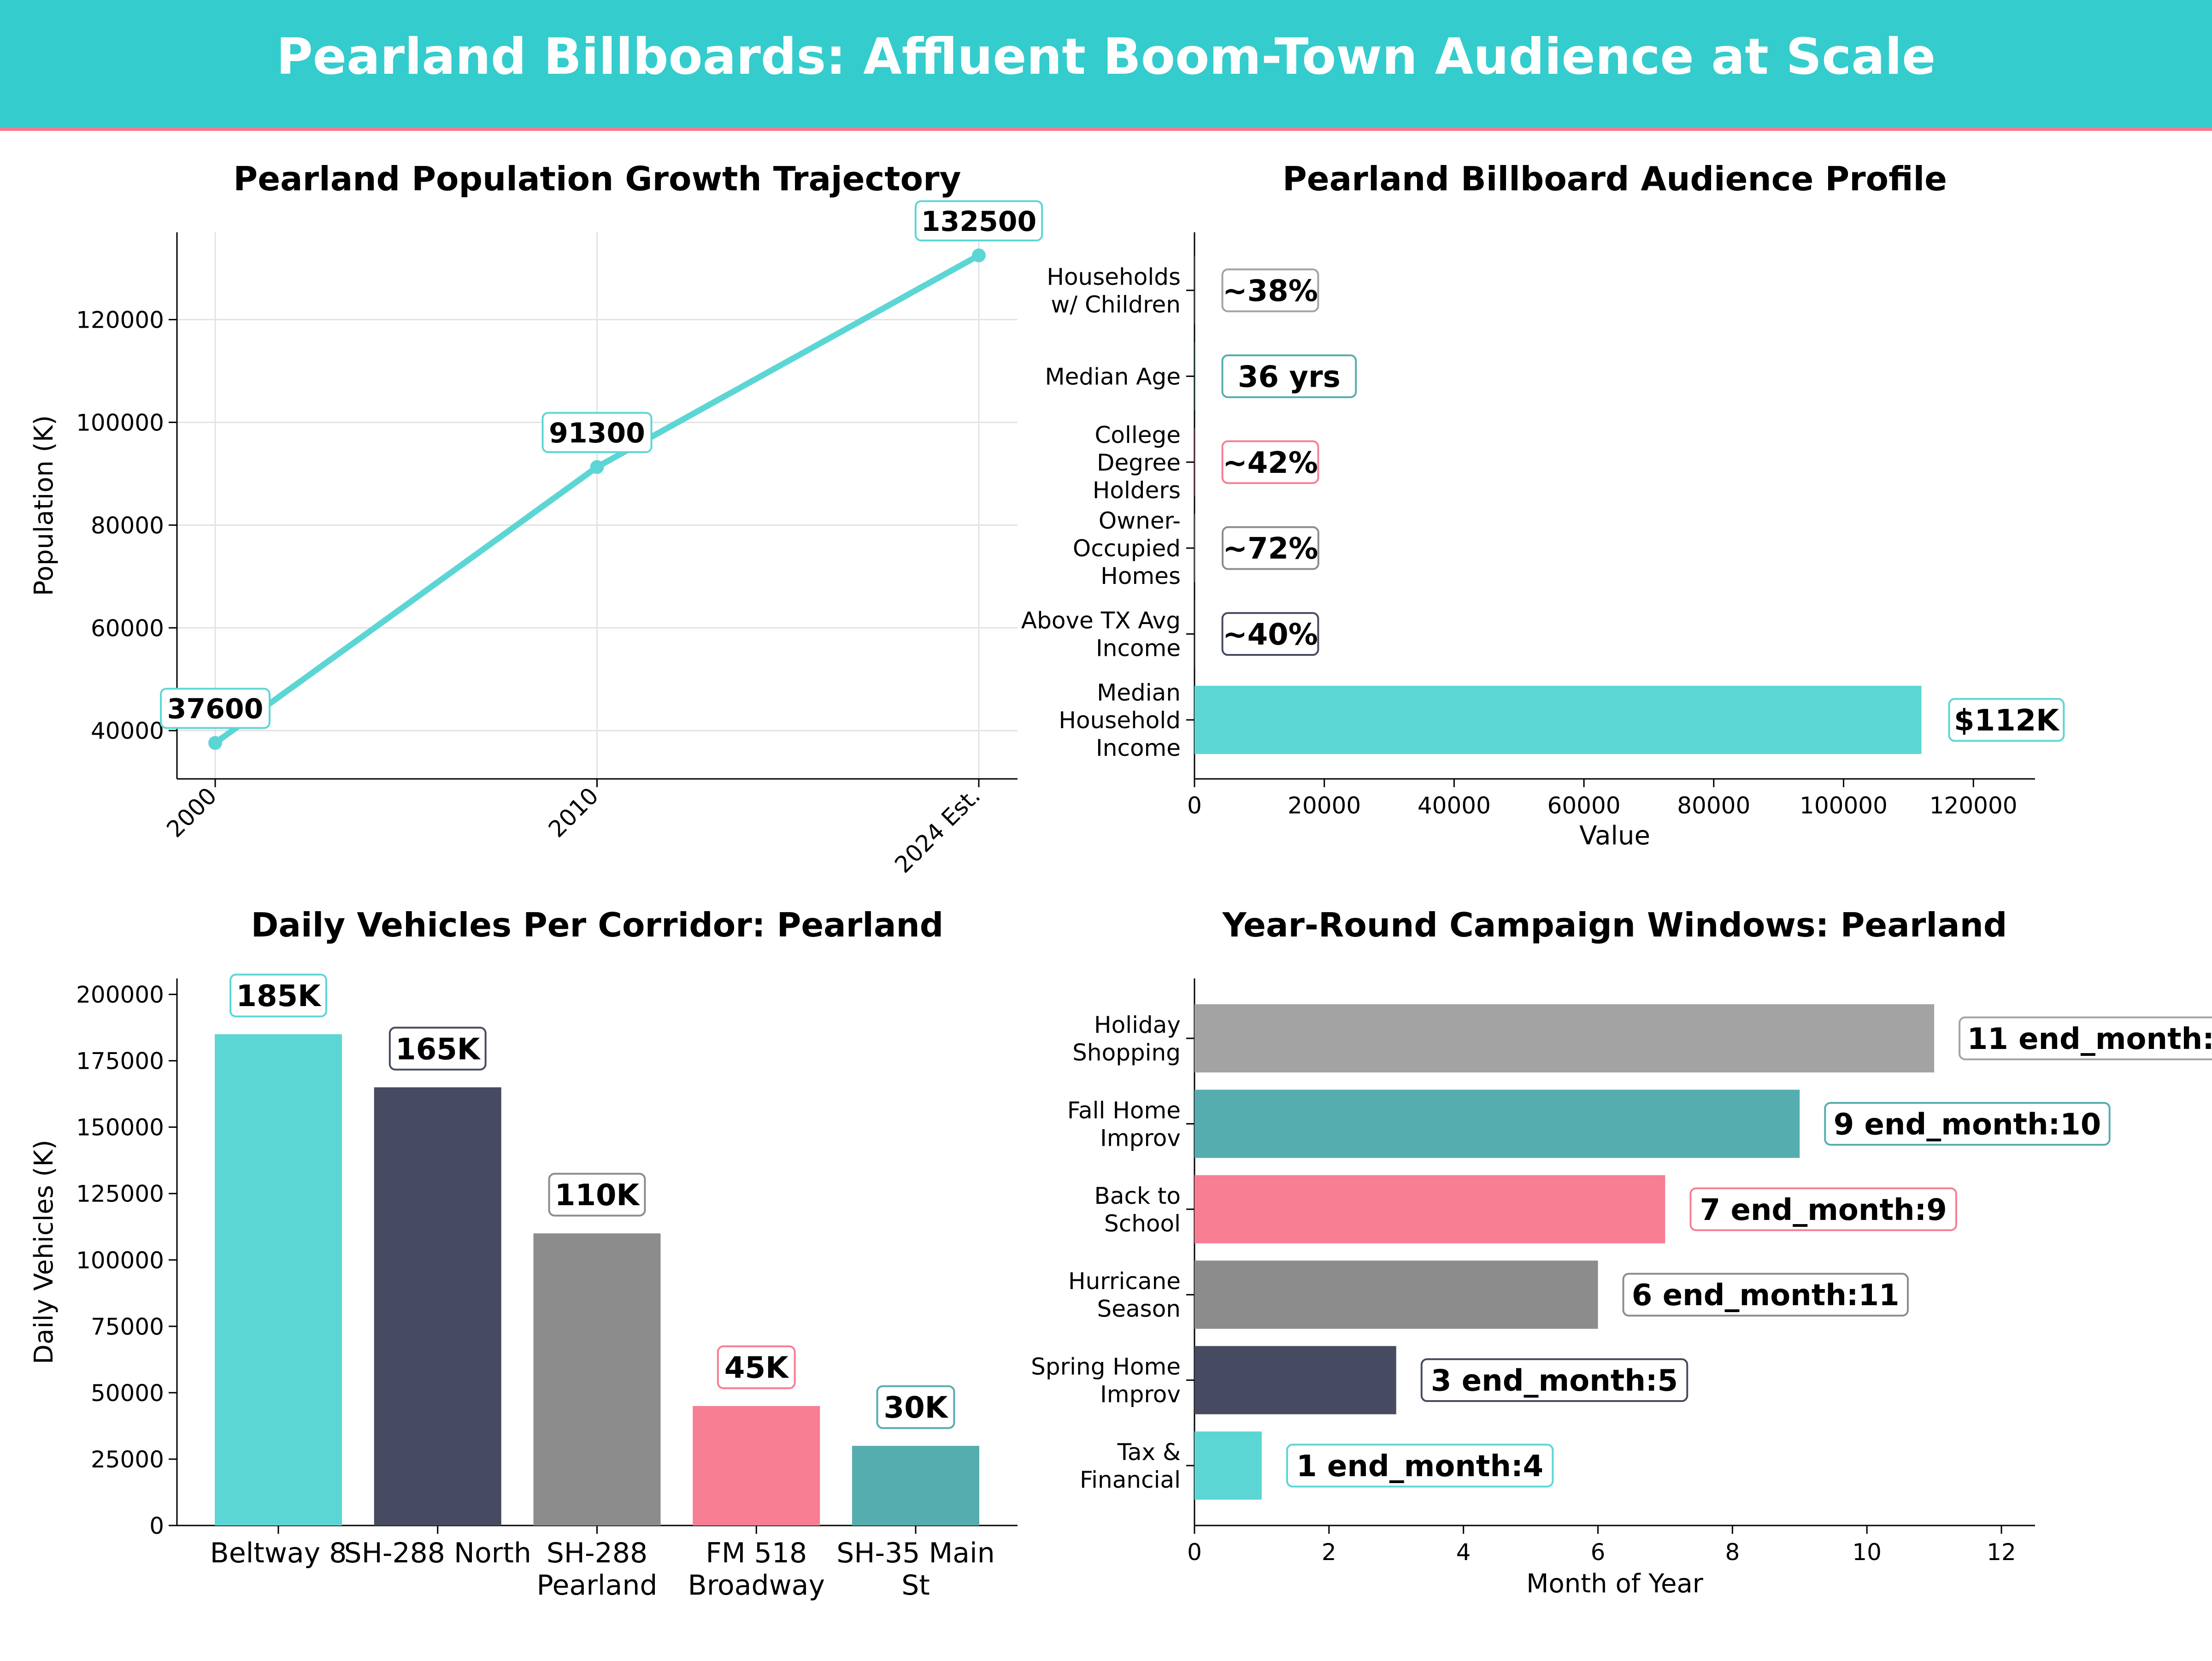 The width and height of the screenshot is (2212, 1661). Describe the element at coordinates (915, 1407) in the screenshot. I see `vehicles-data-label-group: 30K` at that location.